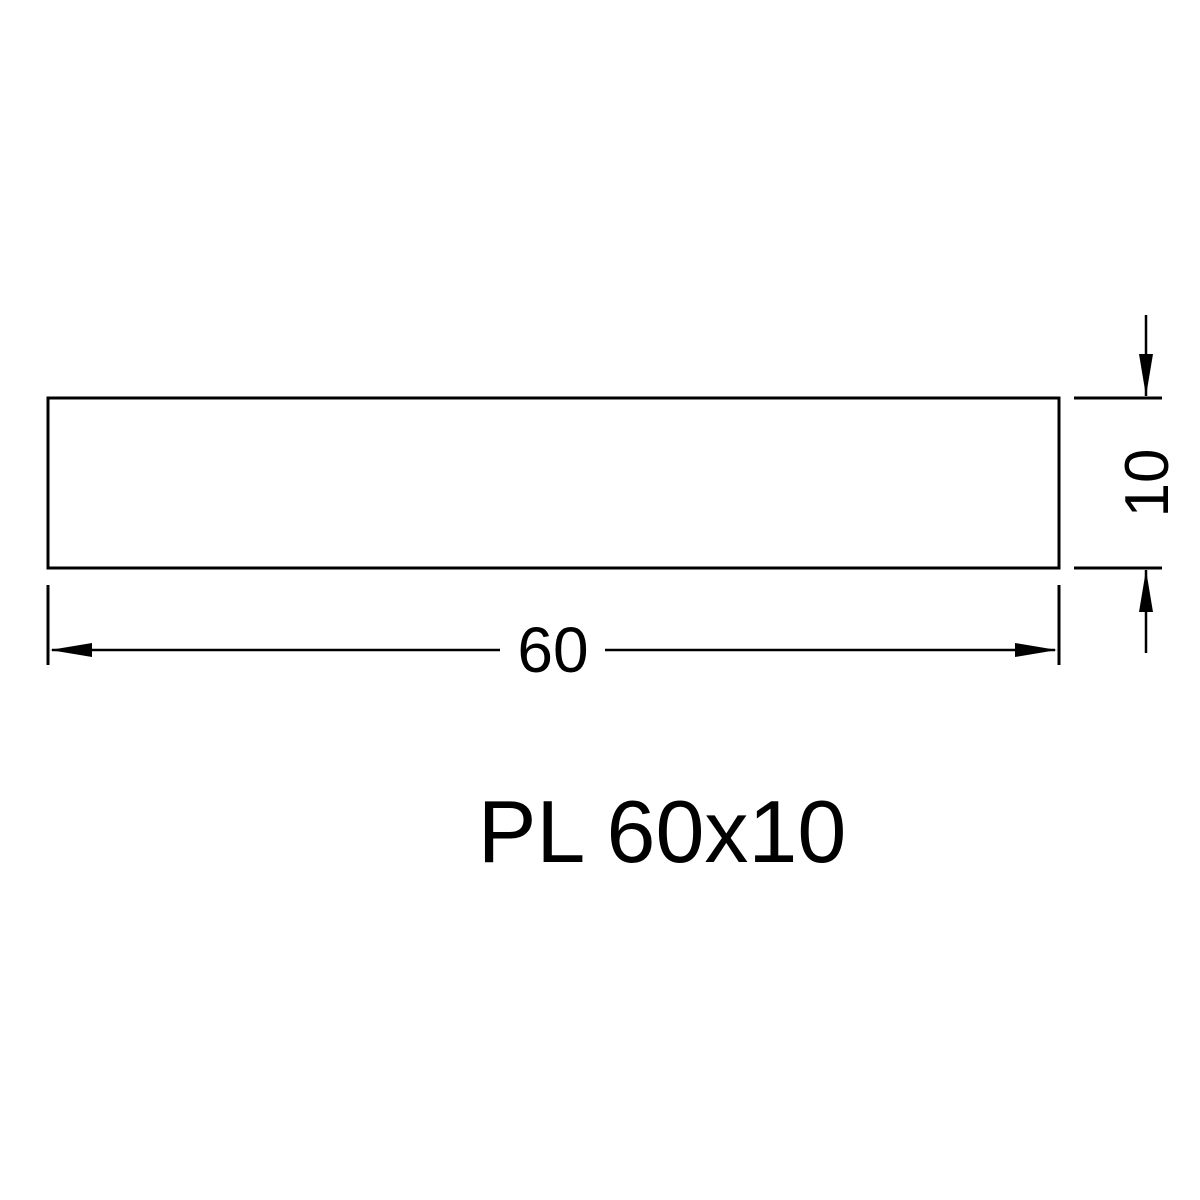 This screenshot has width=1200, height=1200. I want to click on width-arrow-left-icon, so click(71, 650).